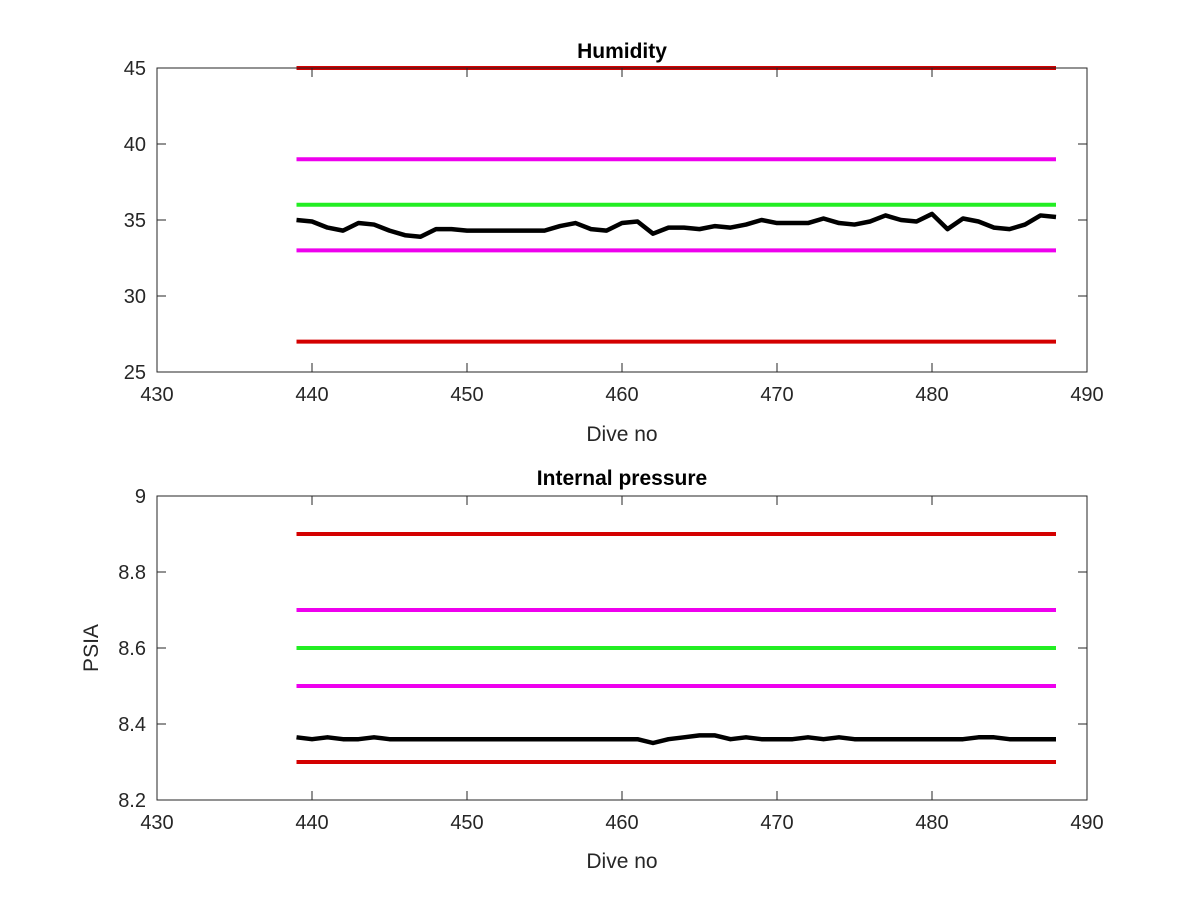  I want to click on humidity-xtick-label-4: 470, so click(776, 395).